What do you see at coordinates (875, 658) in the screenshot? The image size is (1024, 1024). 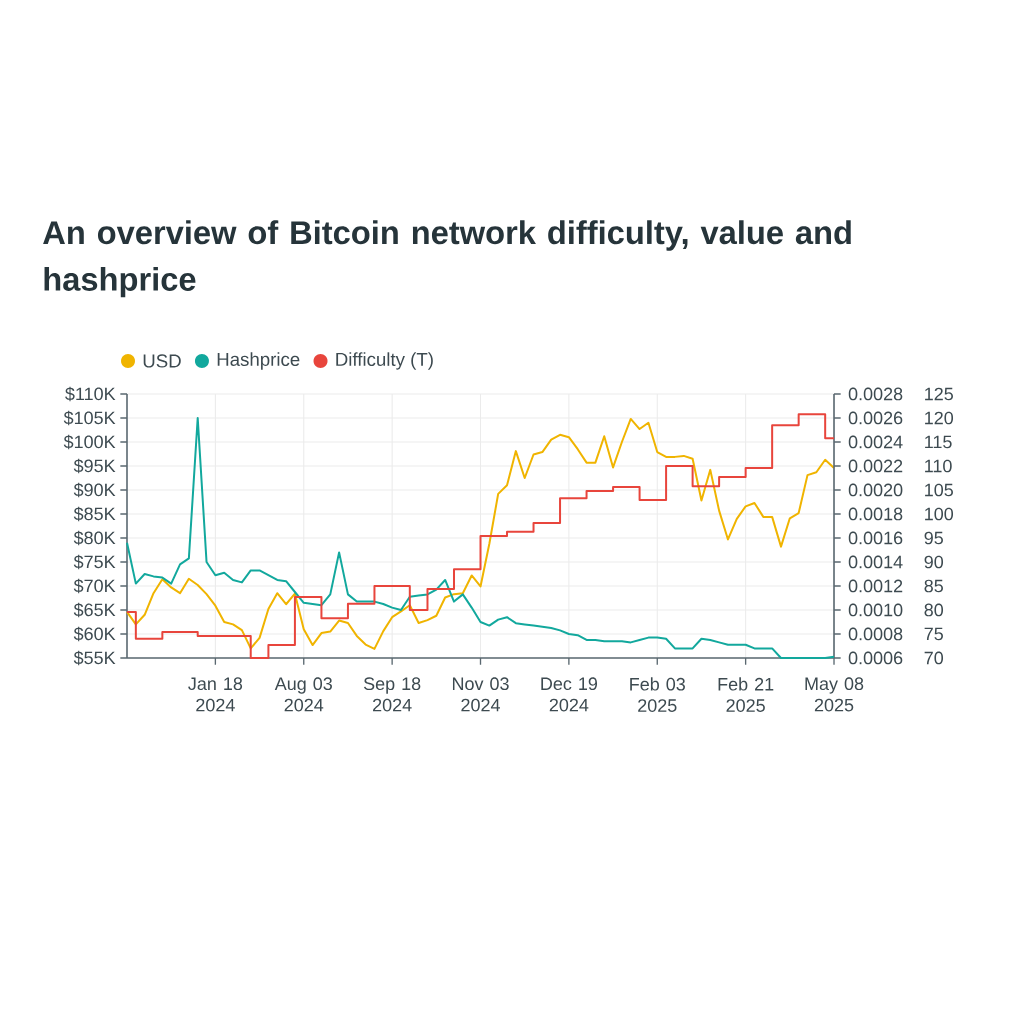 I see `y2-tick-label: 0.0006` at bounding box center [875, 658].